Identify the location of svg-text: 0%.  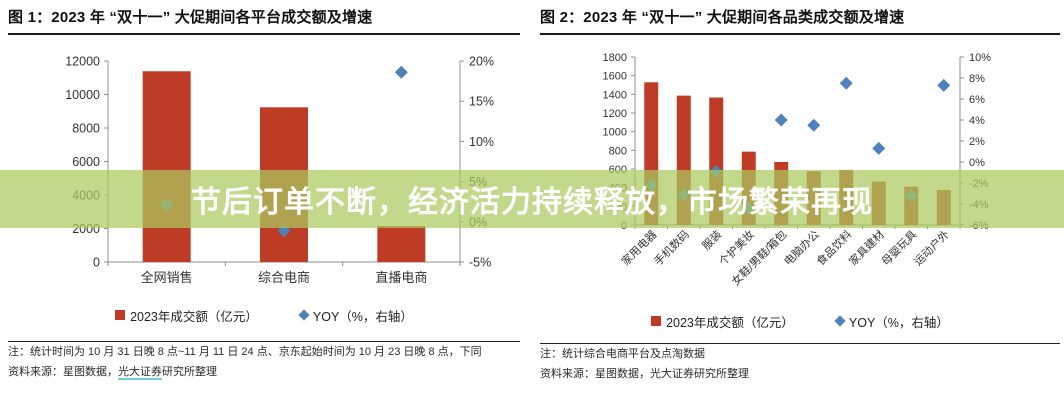
(977, 163).